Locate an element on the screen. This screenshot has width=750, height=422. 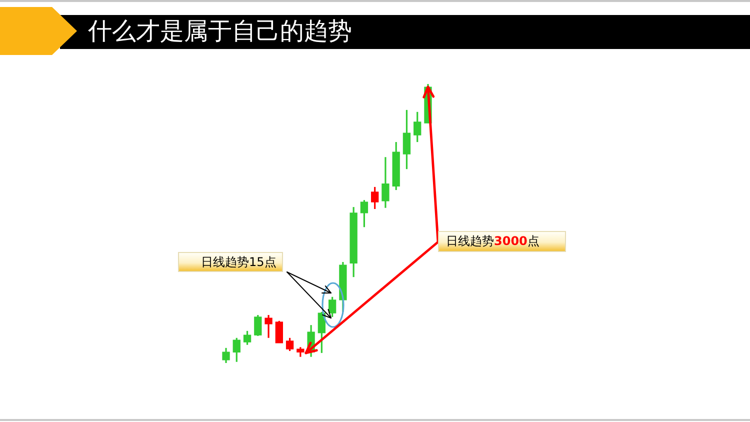
text: 日线趋势3000点 is located at coordinates (493, 241).